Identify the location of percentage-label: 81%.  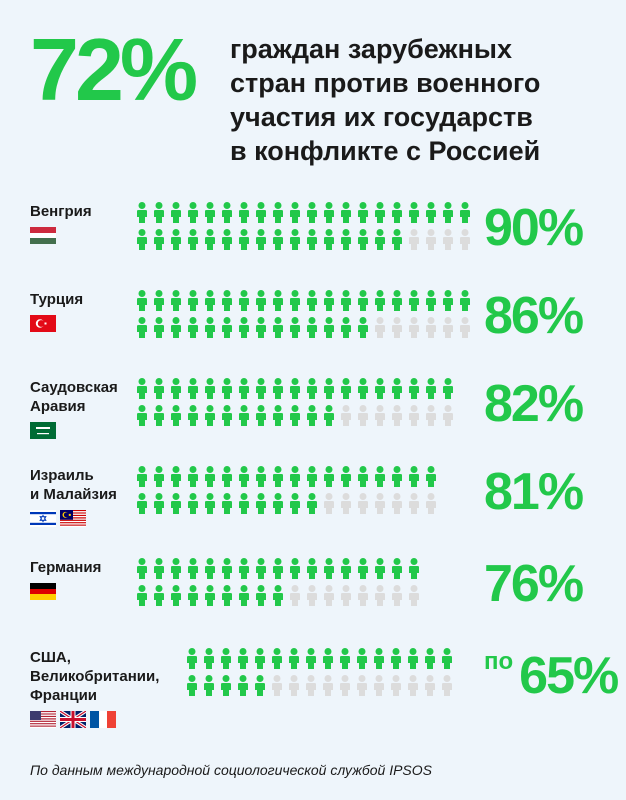
(534, 492).